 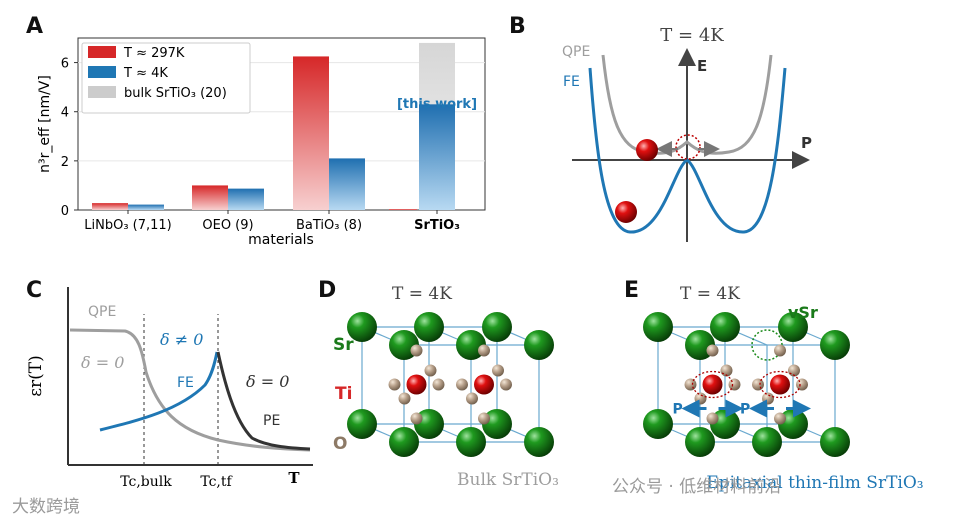 What do you see at coordinates (632, 290) in the screenshot?
I see `panel-label-e: E` at bounding box center [632, 290].